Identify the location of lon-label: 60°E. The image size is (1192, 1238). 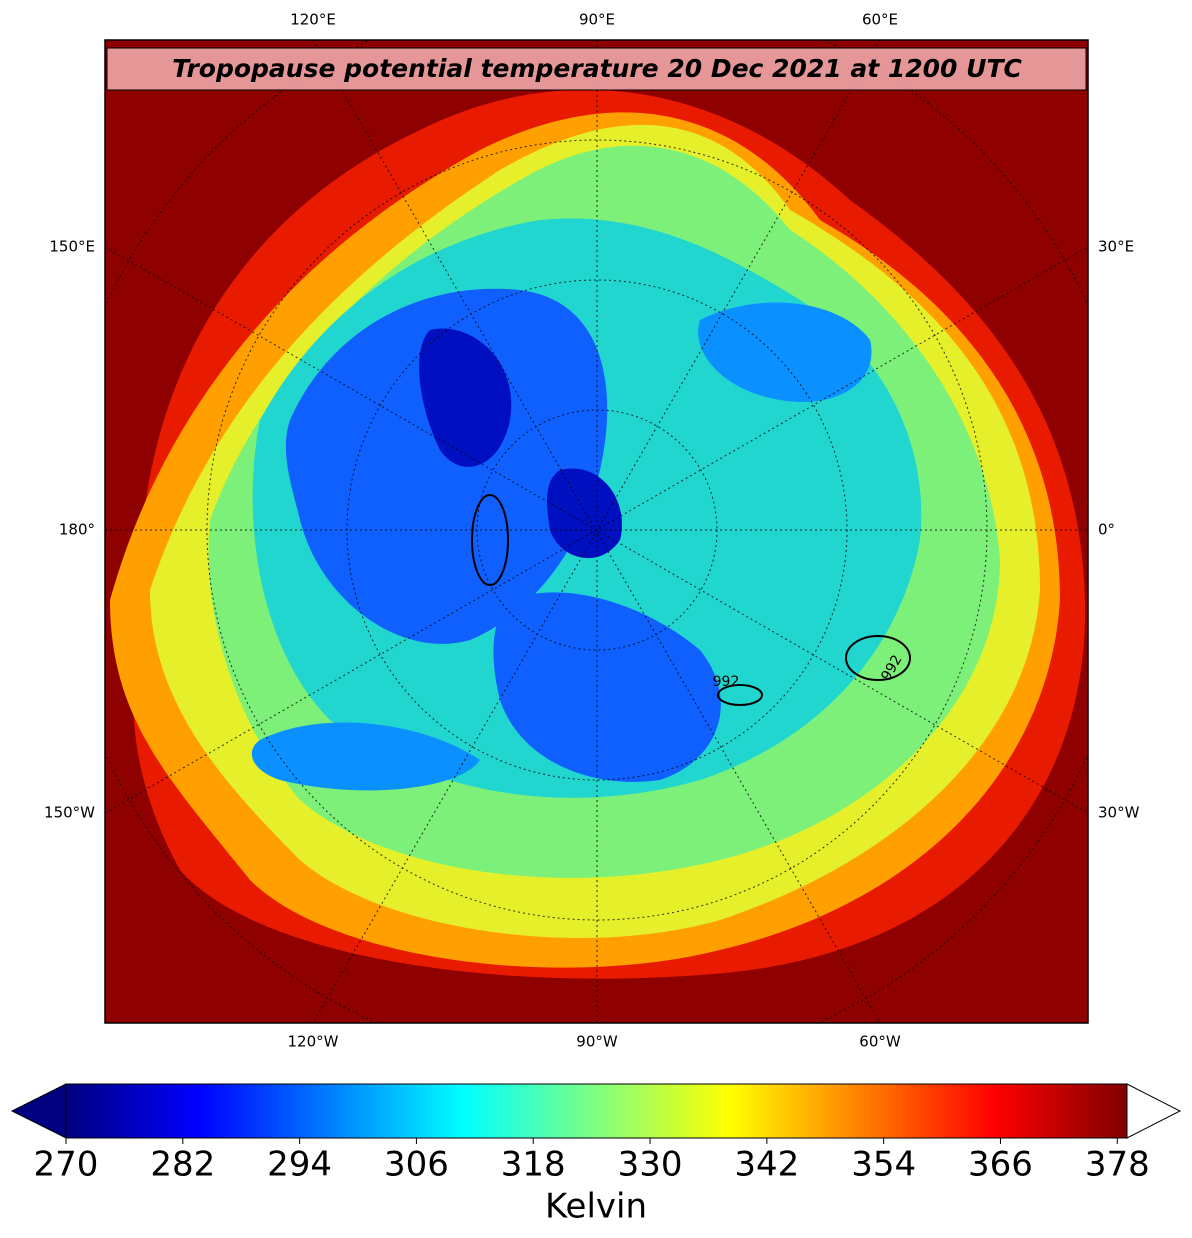
(880, 20).